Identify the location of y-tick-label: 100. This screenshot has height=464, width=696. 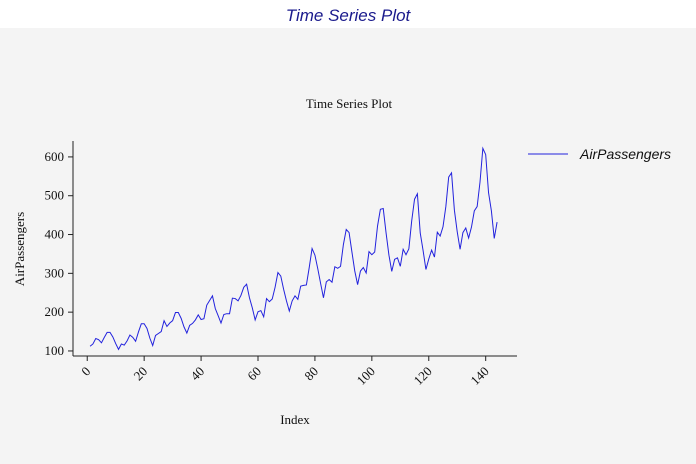
(55, 350).